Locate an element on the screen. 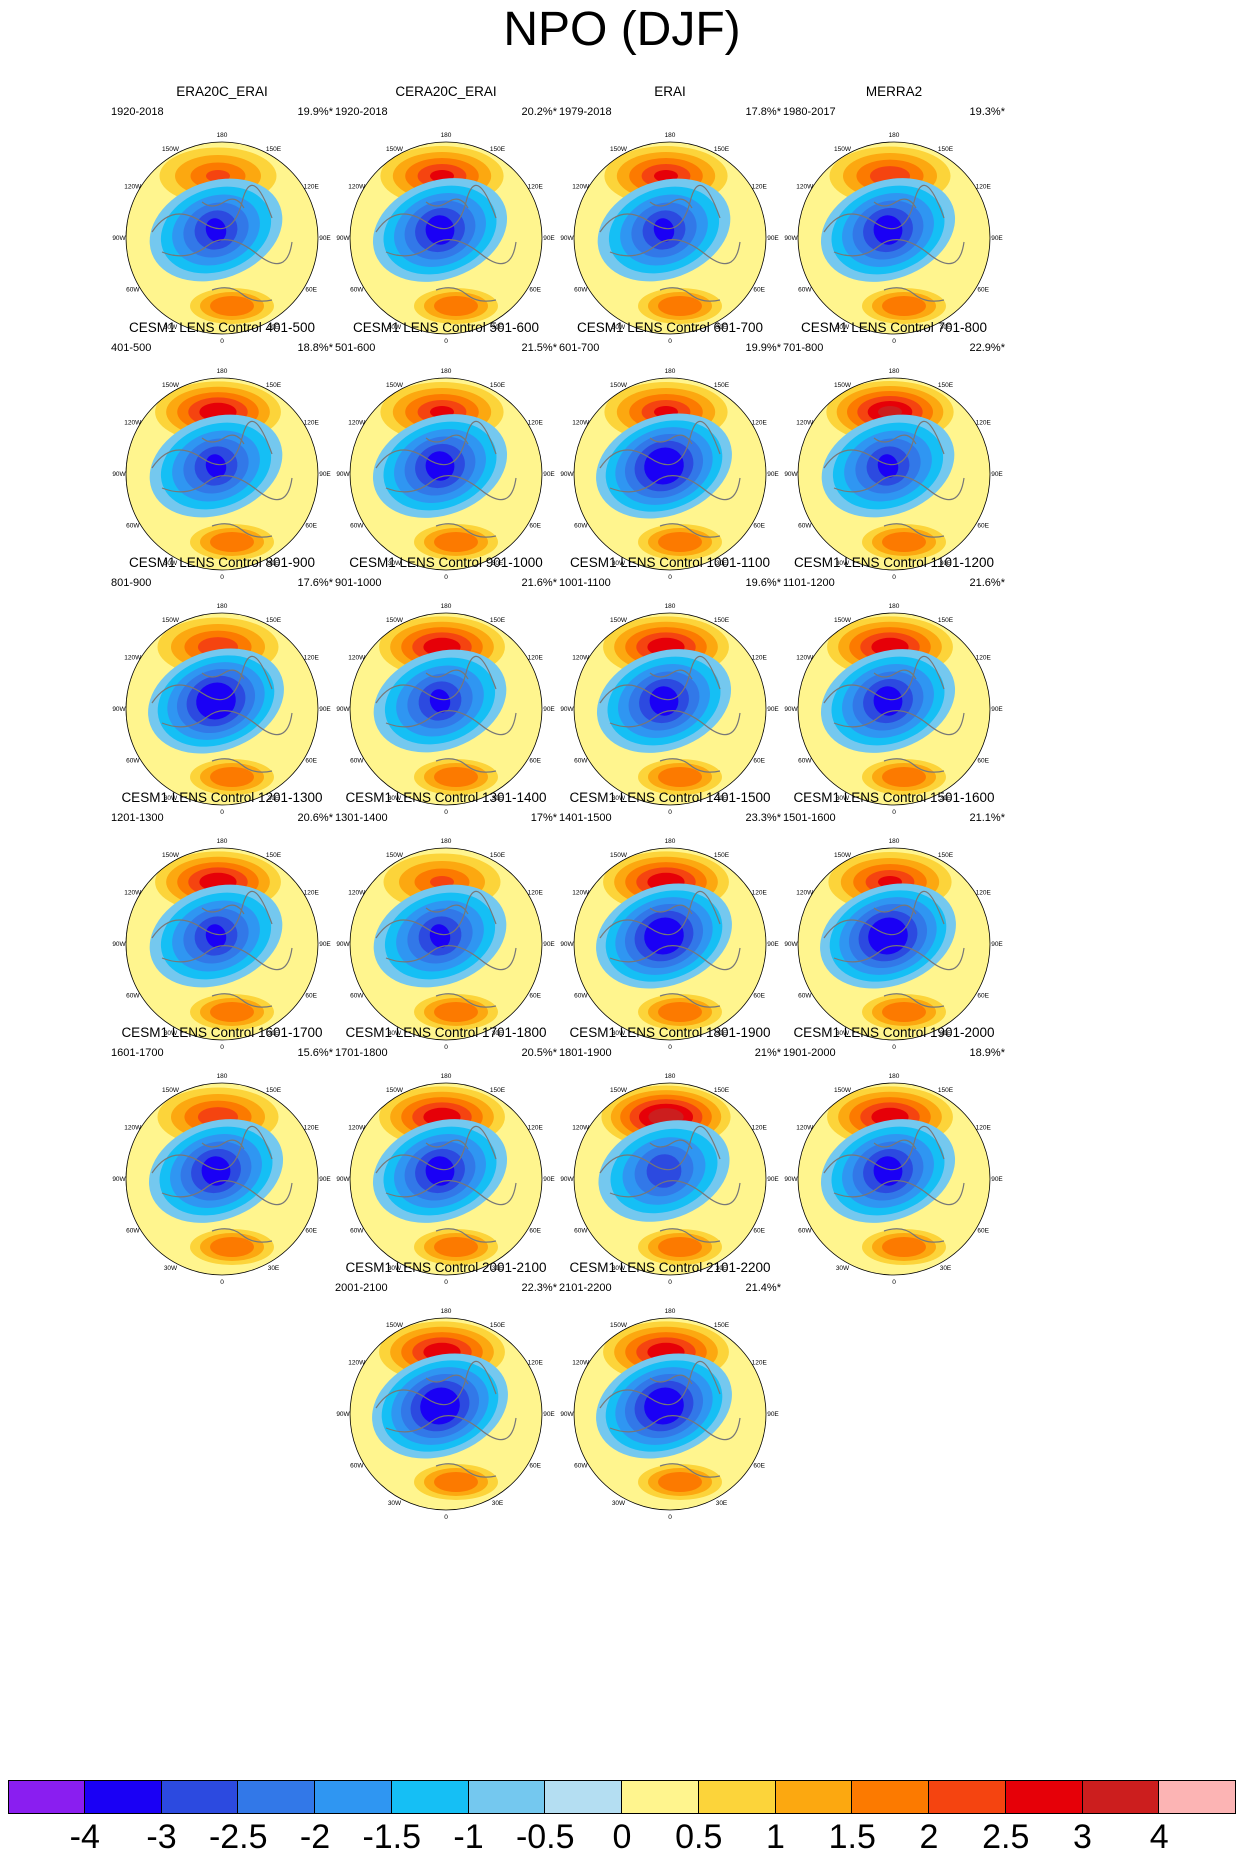  panel-title: MERRA2 is located at coordinates (894, 91).